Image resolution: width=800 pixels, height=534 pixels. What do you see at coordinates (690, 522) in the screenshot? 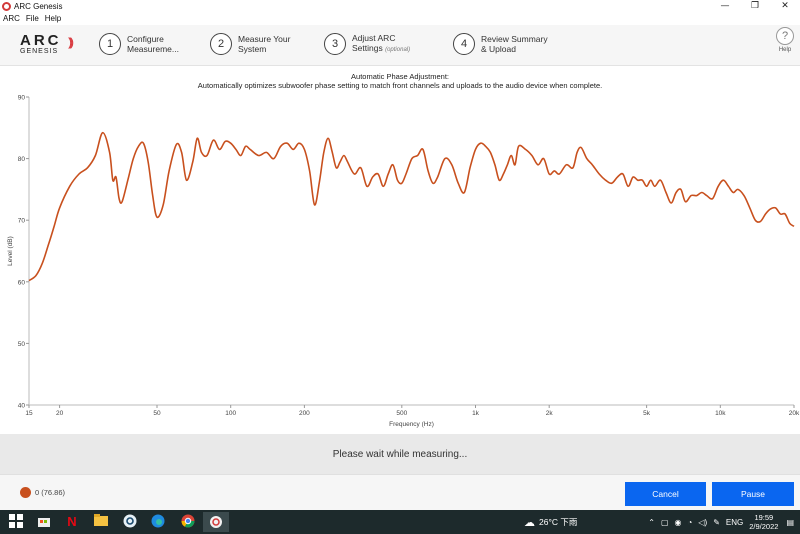
I see `wifi-icon: ◔` at bounding box center [690, 522].